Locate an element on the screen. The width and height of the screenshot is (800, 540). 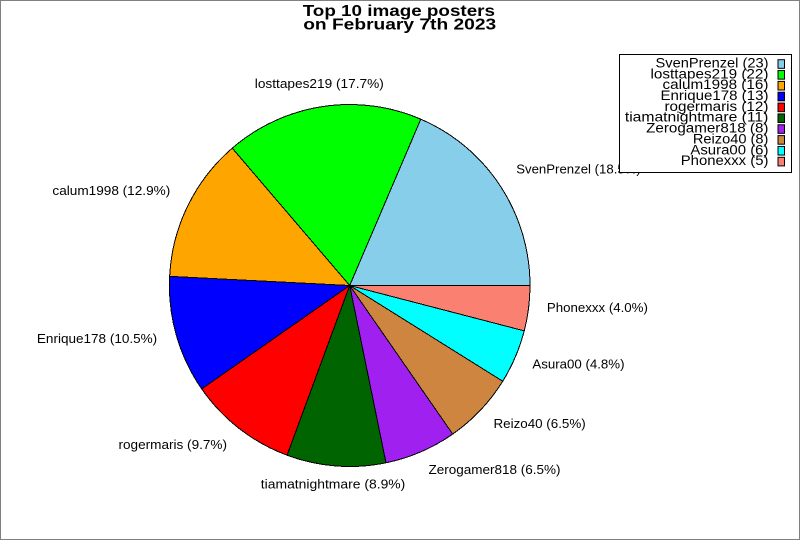
svg-text: rogermaris (12) is located at coordinates (716, 107).